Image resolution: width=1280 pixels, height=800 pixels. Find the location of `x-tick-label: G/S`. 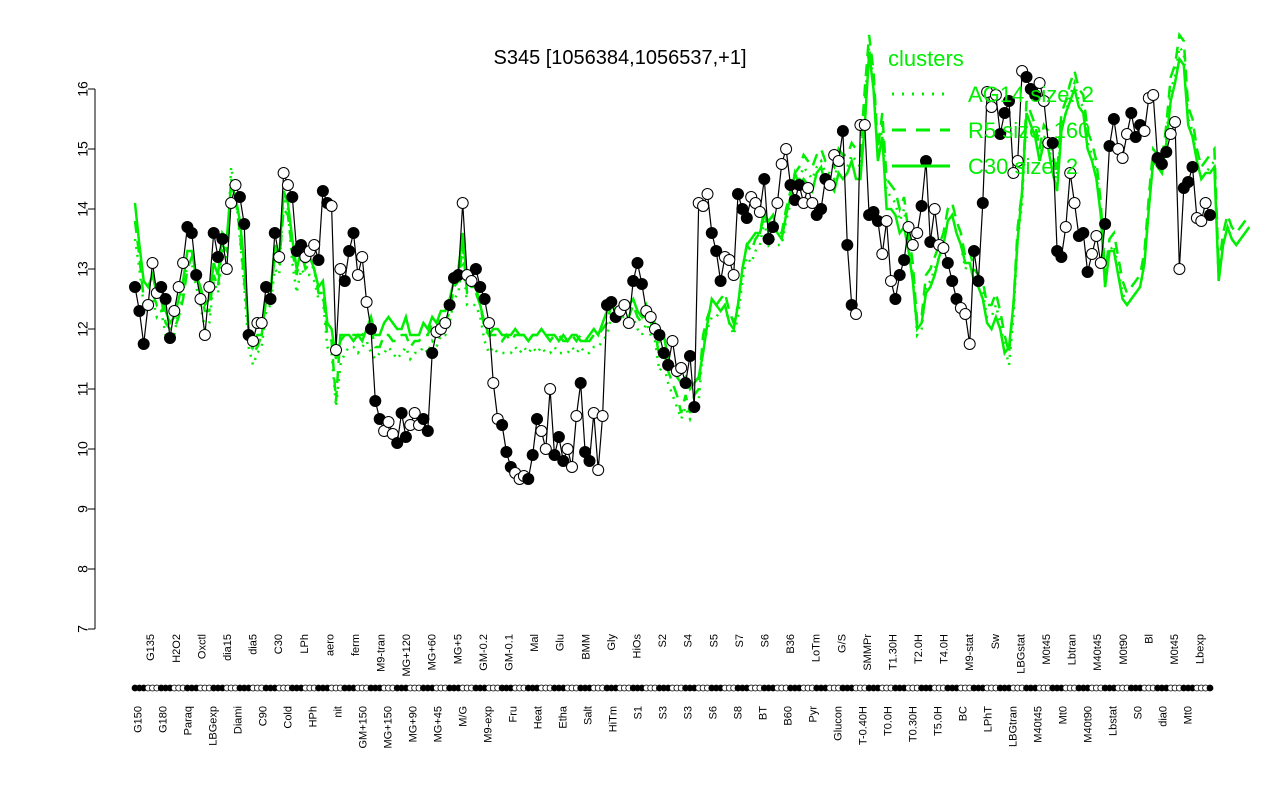

x-tick-label: G/S is located at coordinates (842, 643).